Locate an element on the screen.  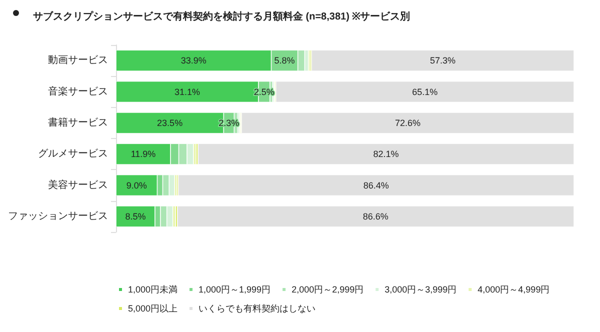
data-label: 86.6% is located at coordinates (375, 216).